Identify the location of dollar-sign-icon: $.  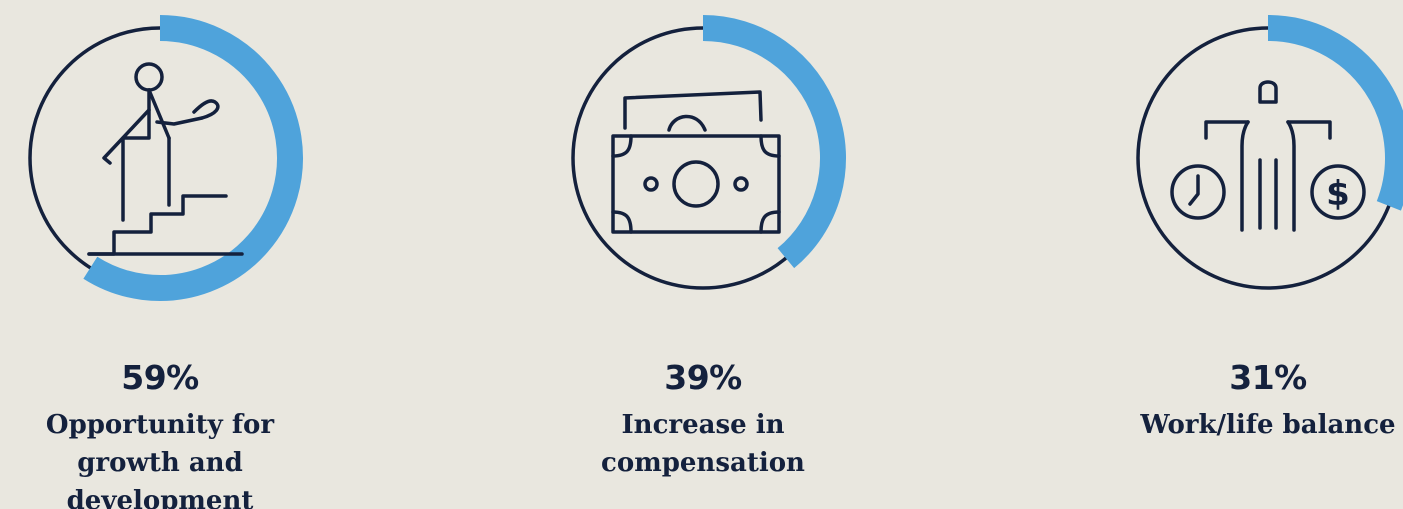
(1338, 194).